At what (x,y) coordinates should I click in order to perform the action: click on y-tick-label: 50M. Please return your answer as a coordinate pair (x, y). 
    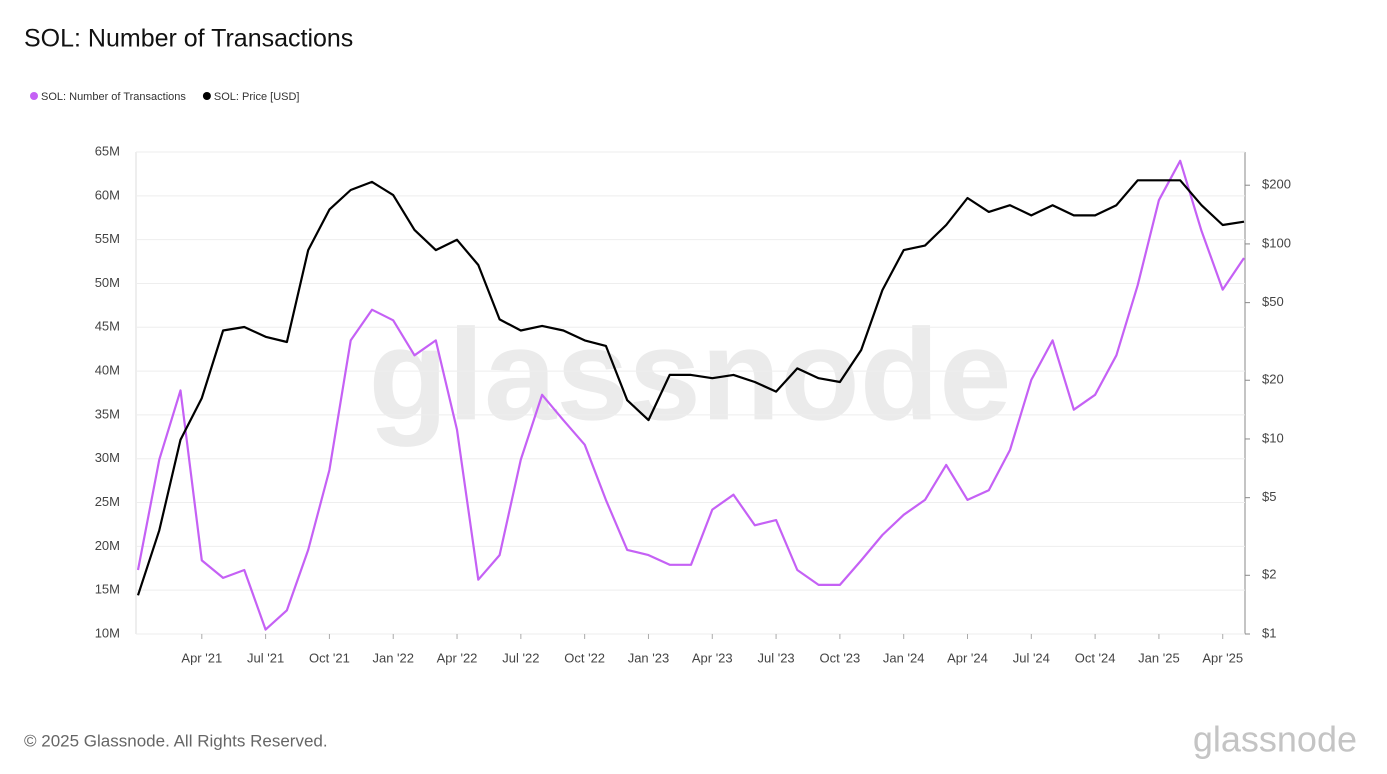
    Looking at the image, I should click on (107, 282).